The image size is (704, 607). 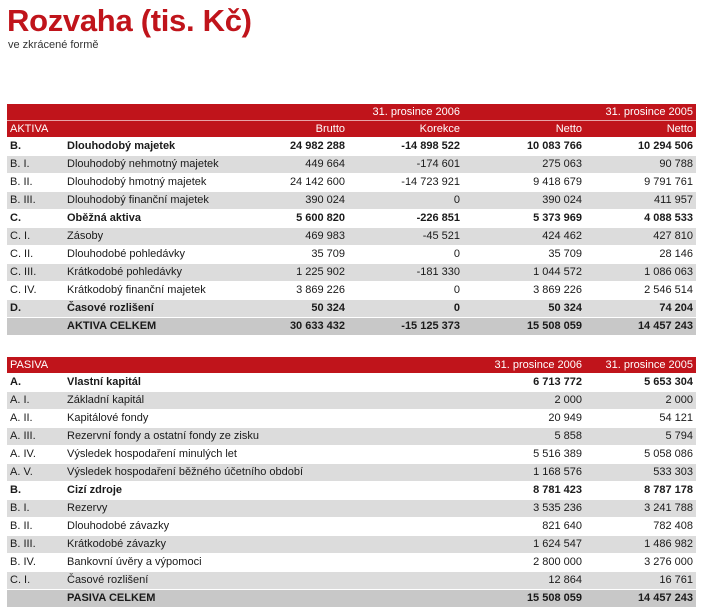 What do you see at coordinates (35, 147) in the screenshot?
I see `row-code: B.` at bounding box center [35, 147].